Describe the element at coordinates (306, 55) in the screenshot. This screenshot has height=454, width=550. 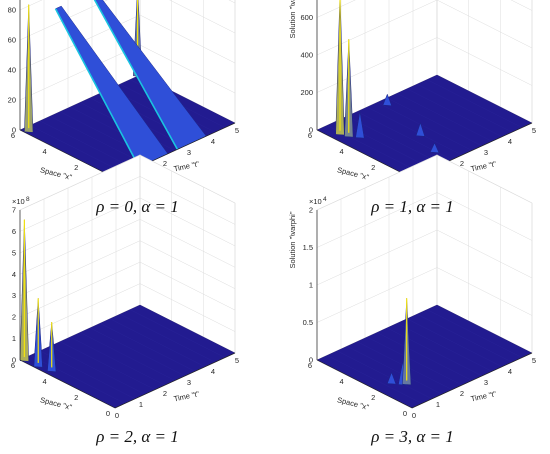
I see `z-tick-label: 400` at that location.